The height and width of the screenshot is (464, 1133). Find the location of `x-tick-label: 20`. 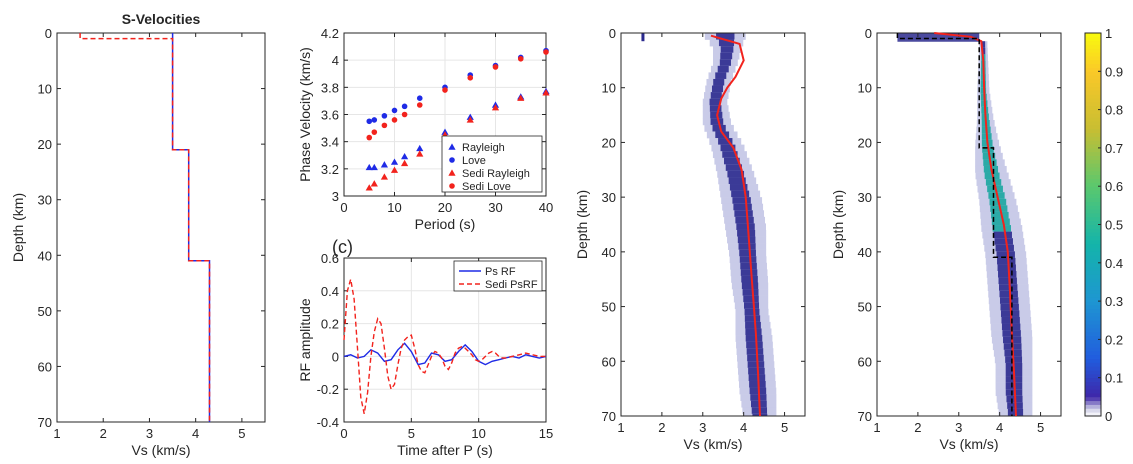

x-tick-label: 20 is located at coordinates (445, 207).